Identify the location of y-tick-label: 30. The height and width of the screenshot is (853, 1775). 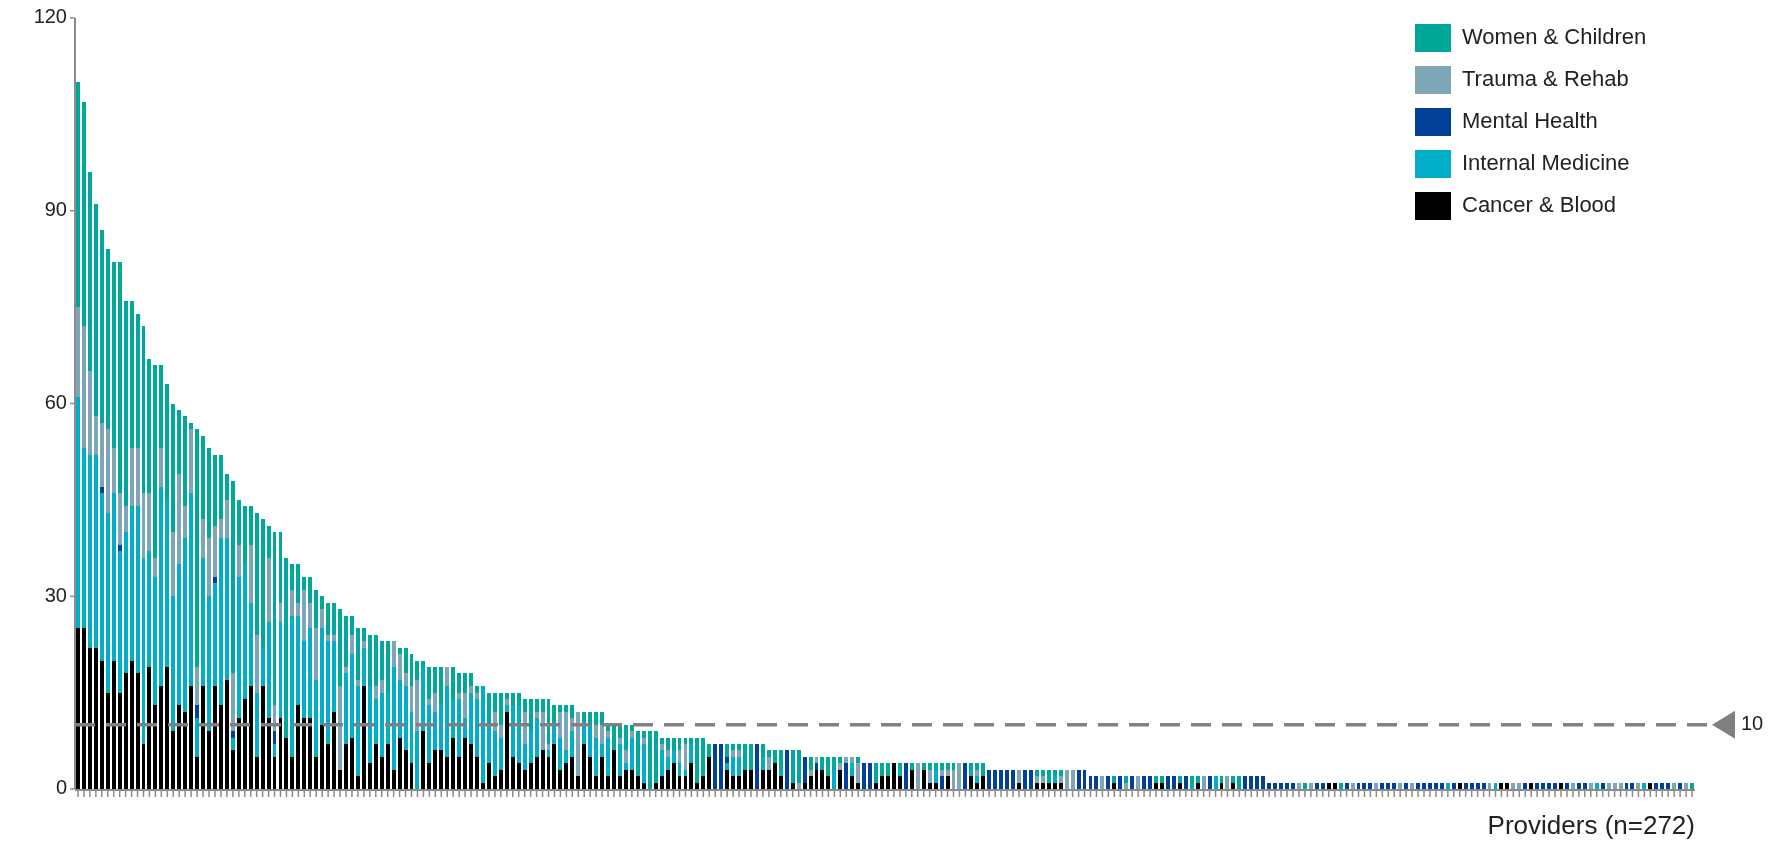
(55, 594).